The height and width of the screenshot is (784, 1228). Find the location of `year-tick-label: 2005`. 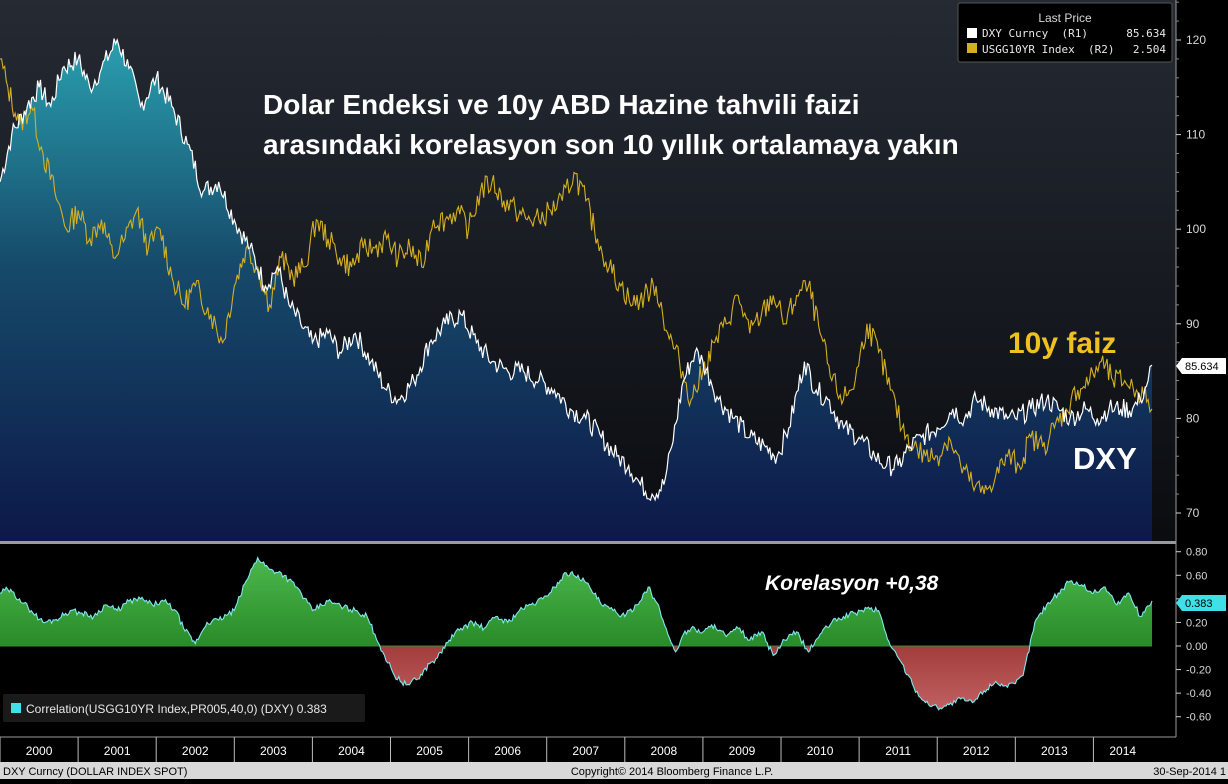

year-tick-label: 2005 is located at coordinates (429, 751).